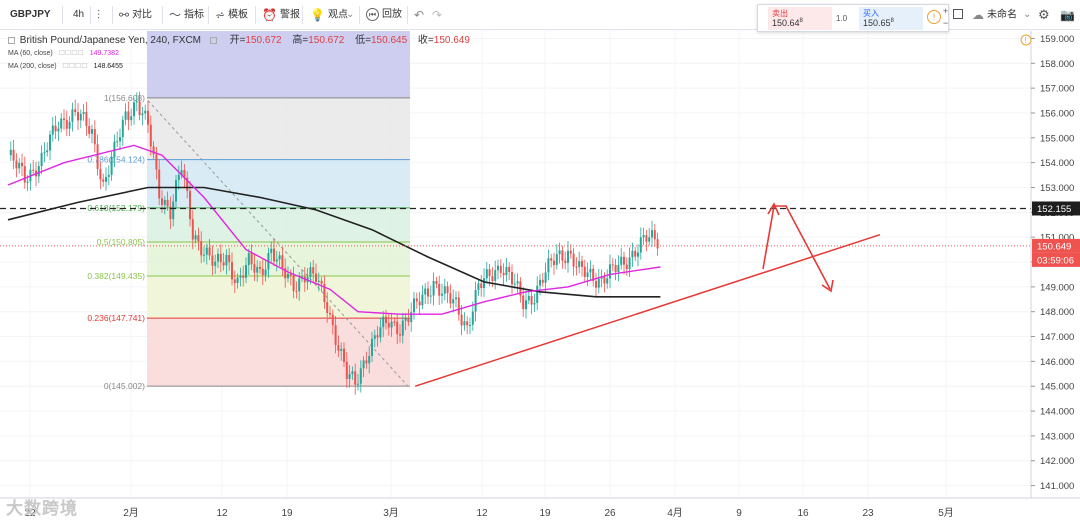  I want to click on ma60-controls-icon: ☐☐☐☐, so click(71, 53).